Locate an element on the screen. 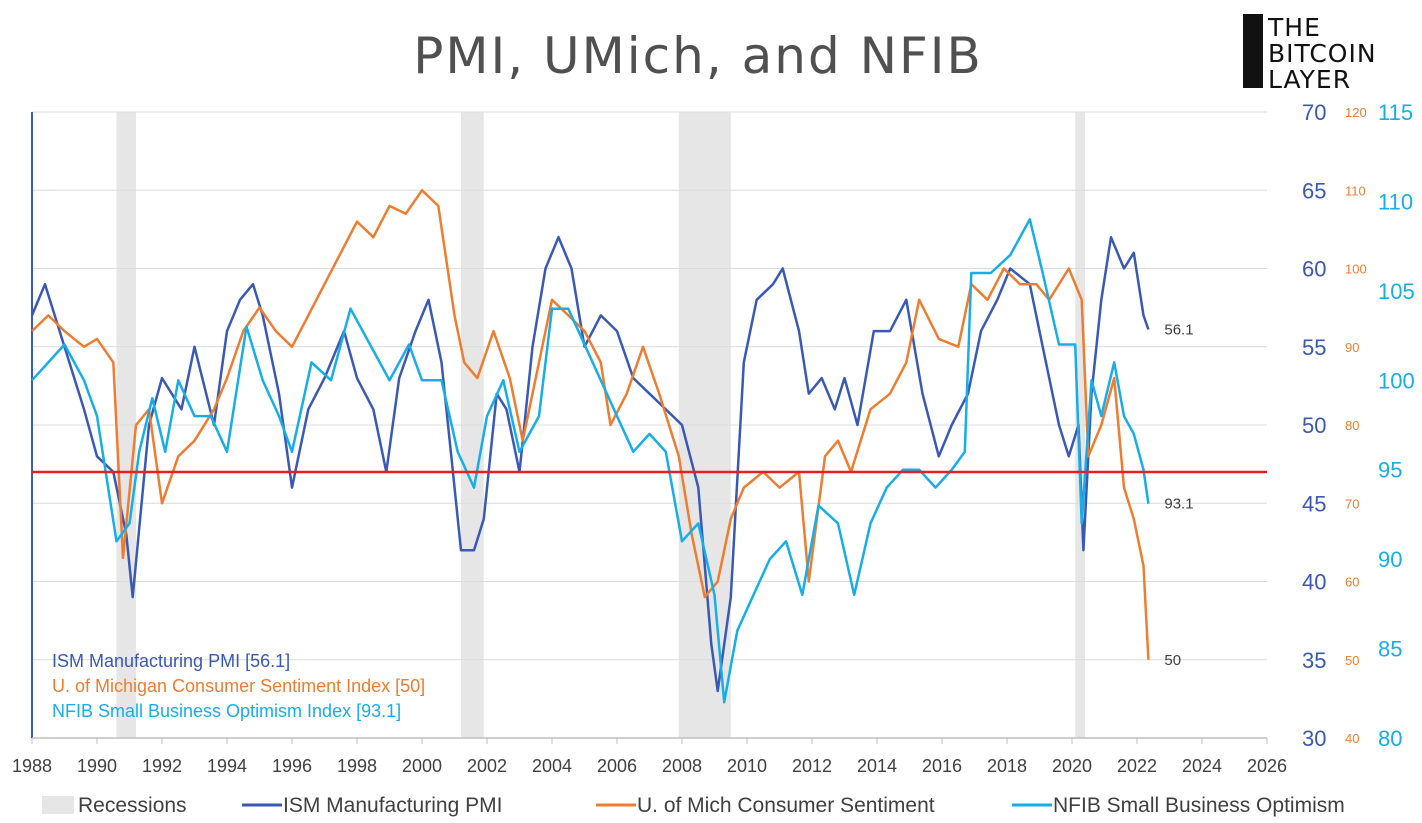 The image size is (1422, 823). y-tick-nfib-5: 105 is located at coordinates (1396, 291).